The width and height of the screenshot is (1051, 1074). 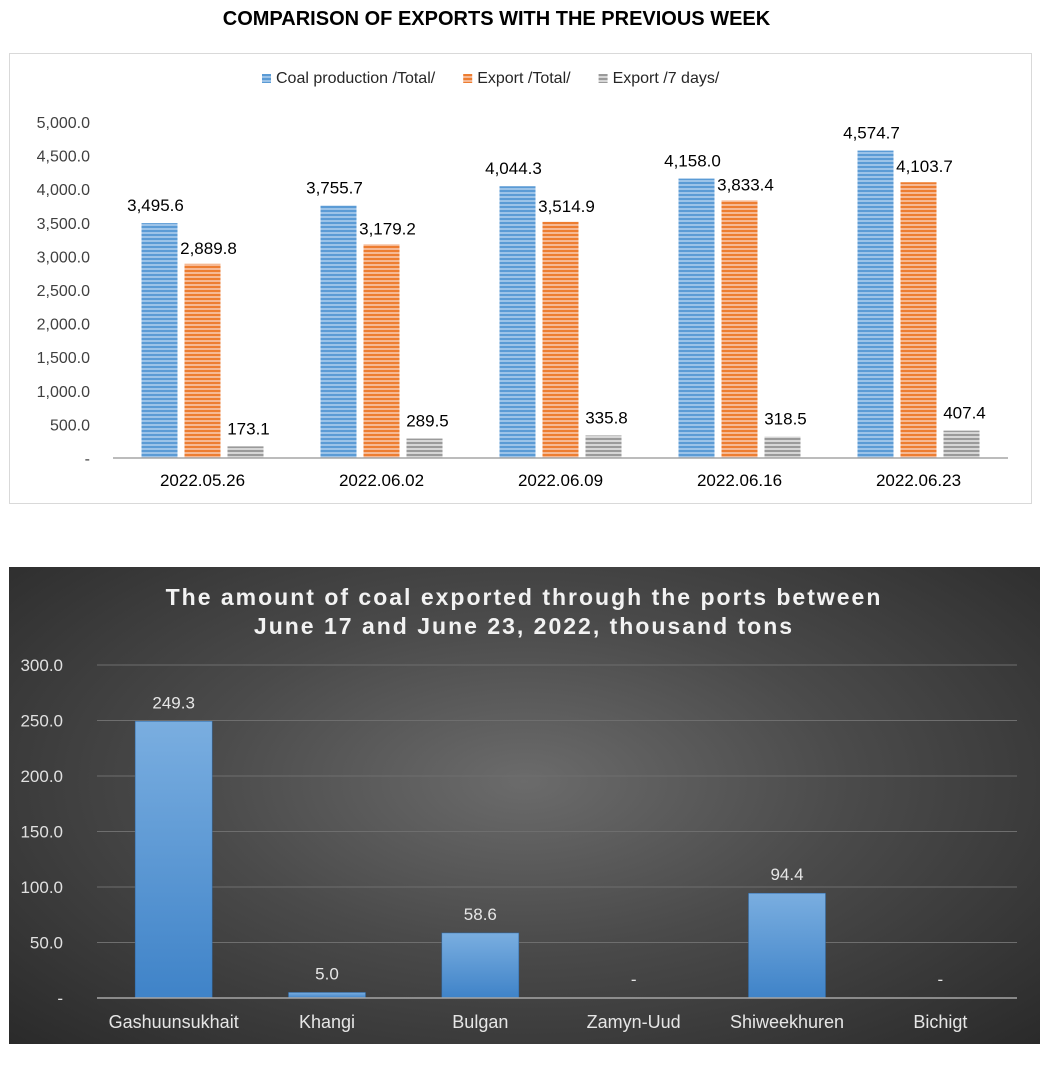 I want to click on x-tick-label: 2022.06.23, so click(x=918, y=480).